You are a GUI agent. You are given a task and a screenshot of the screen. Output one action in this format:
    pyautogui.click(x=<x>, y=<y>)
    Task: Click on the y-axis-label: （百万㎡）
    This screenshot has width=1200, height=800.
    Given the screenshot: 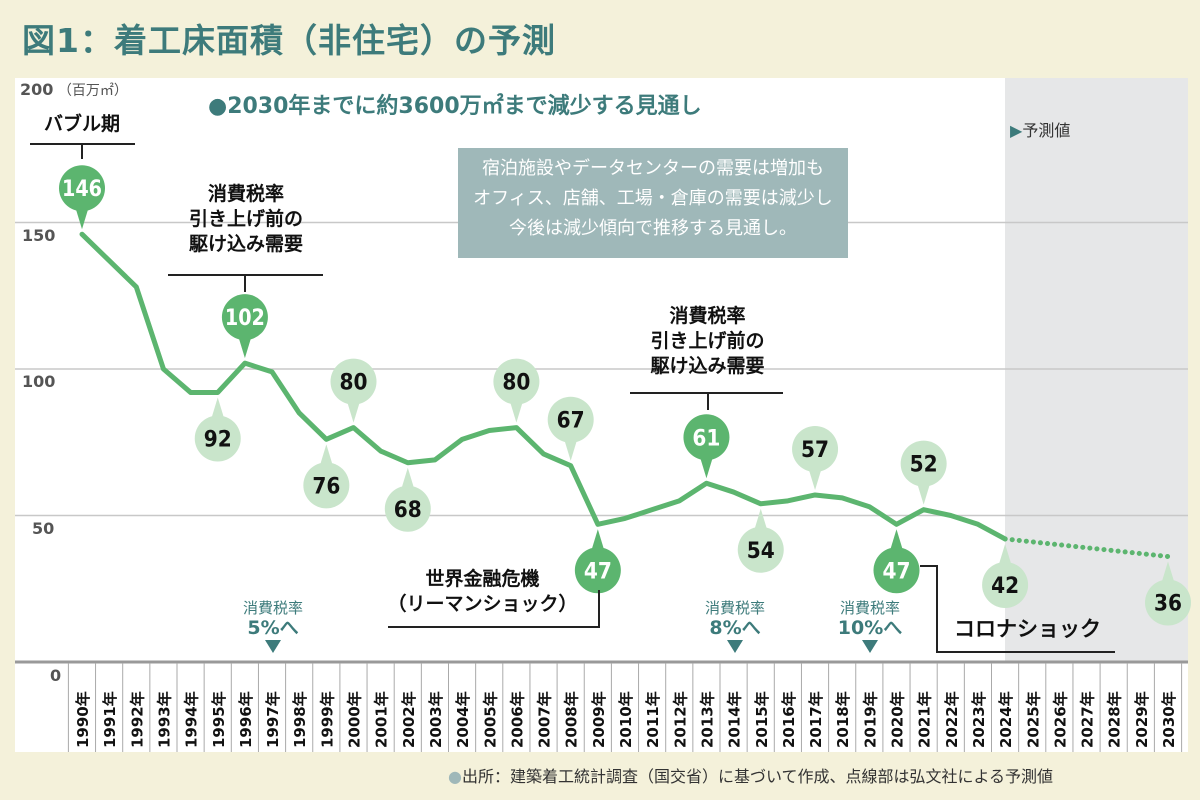 What is the action you would take?
    pyautogui.click(x=92, y=91)
    